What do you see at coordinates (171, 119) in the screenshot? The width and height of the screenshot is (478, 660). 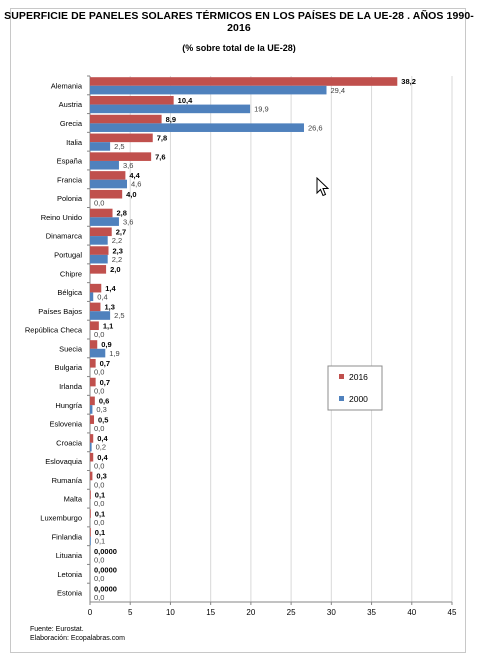 I see `data-label-2016: 8,9` at bounding box center [171, 119].